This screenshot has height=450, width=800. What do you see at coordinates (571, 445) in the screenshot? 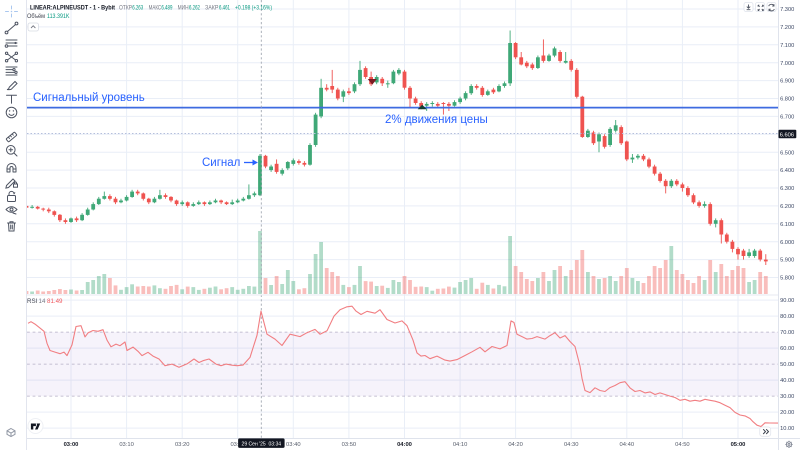
I see `svg-text: 04:30` at bounding box center [571, 445].